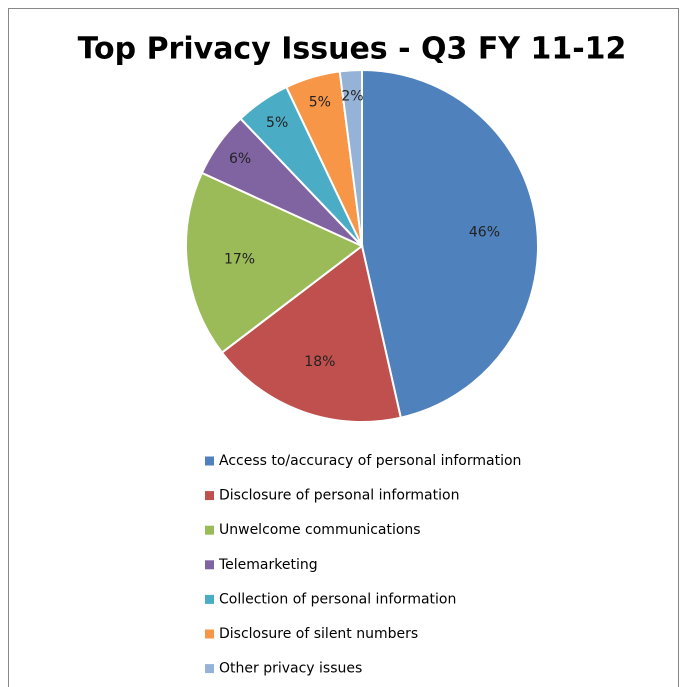 Image resolution: width=688 pixels, height=687 pixels. What do you see at coordinates (240, 159) in the screenshot?
I see `data-label: 6%` at bounding box center [240, 159].